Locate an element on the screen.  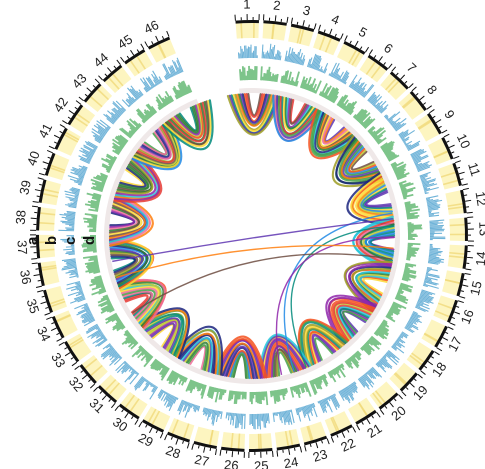
chromosome-label-14: 14 is located at coordinates (479, 259).